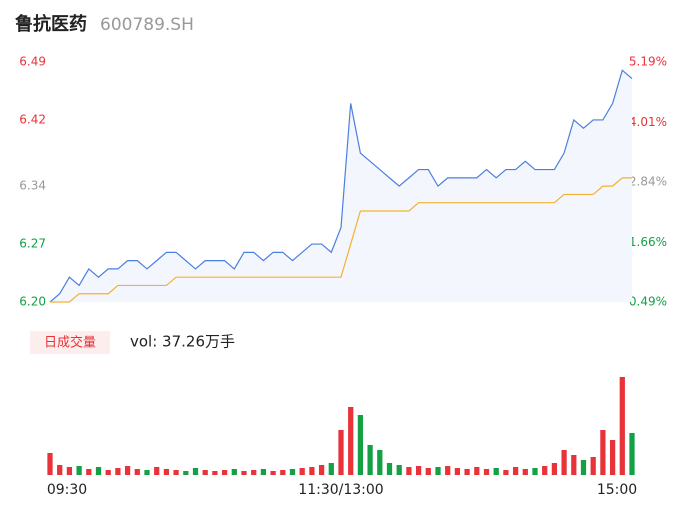 The width and height of the screenshot is (686, 528). What do you see at coordinates (182, 342) in the screenshot?
I see `volume-text: vol: 37.26万手` at bounding box center [182, 342].